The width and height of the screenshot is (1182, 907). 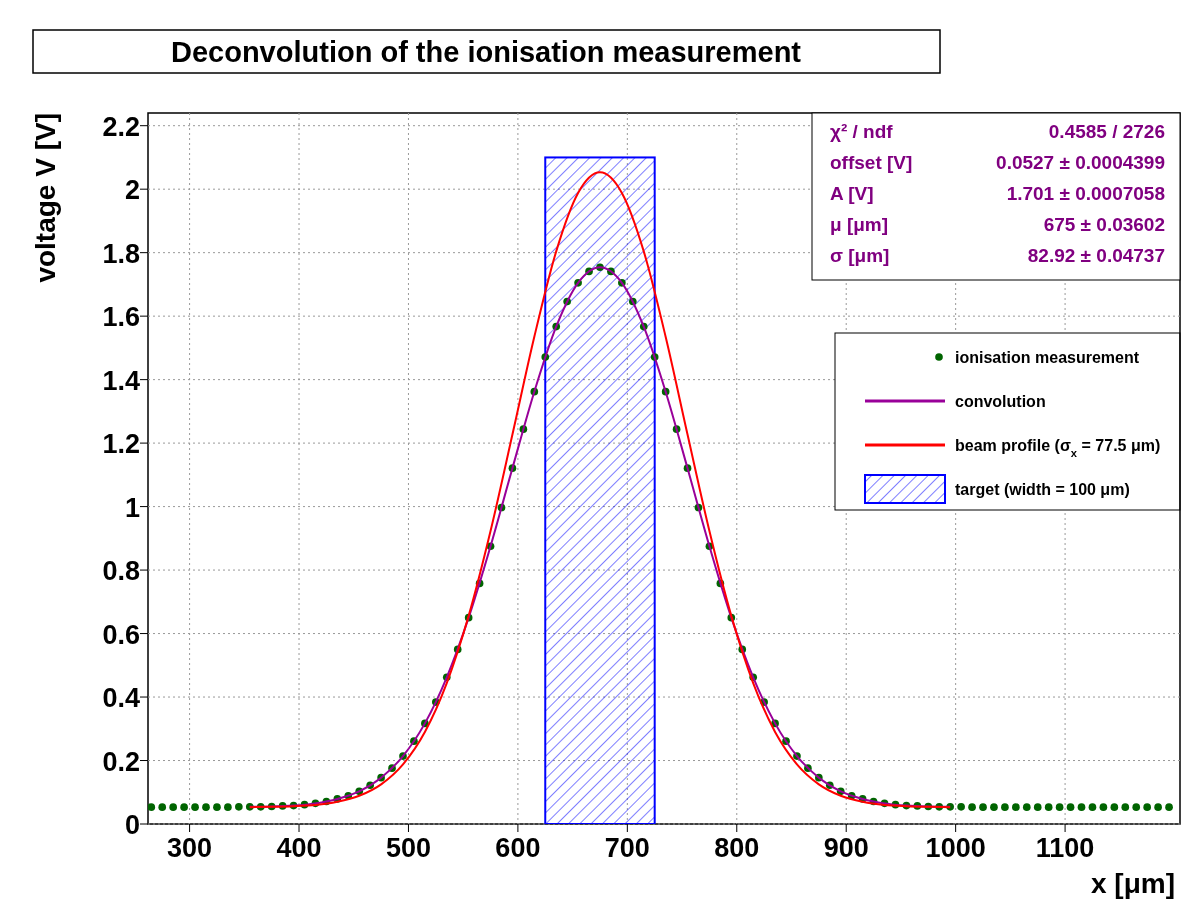 What do you see at coordinates (1058, 448) in the screenshot?
I see `legend-label: beam profile (σ$_{x}$ = 77.5 μm)` at bounding box center [1058, 448].